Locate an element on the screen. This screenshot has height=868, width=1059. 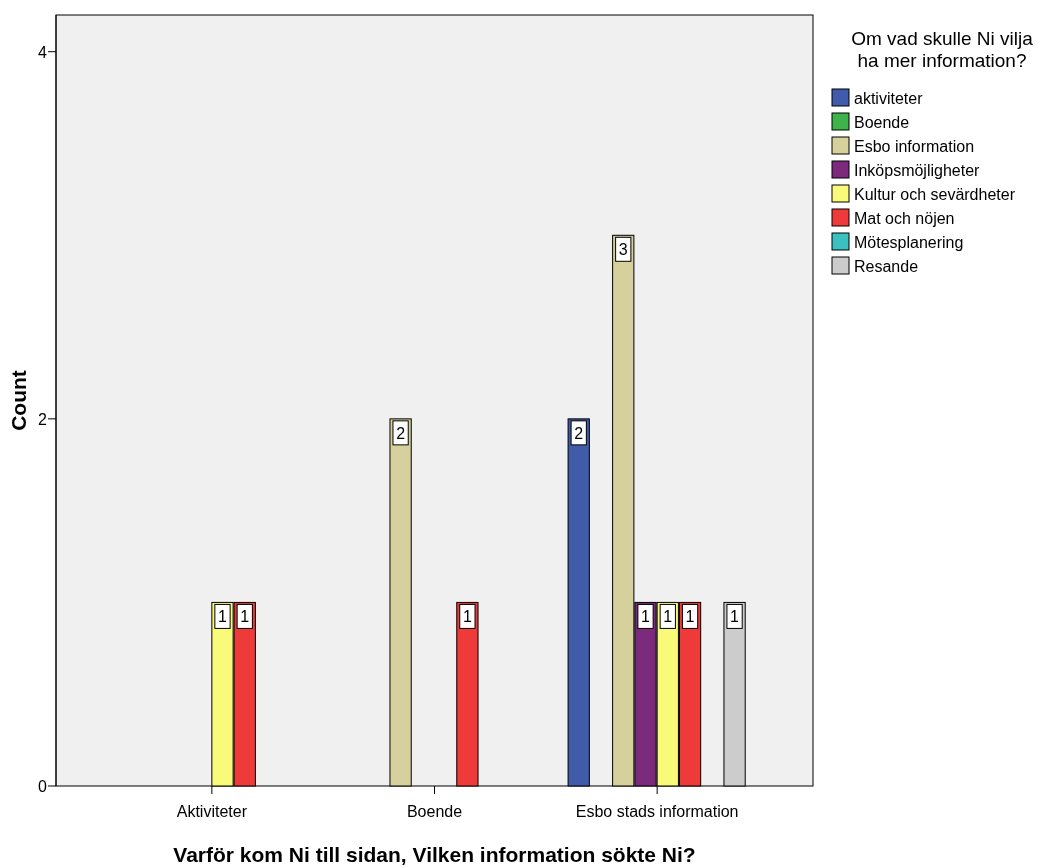
x-tick-label: Esbo stads information is located at coordinates (657, 811).